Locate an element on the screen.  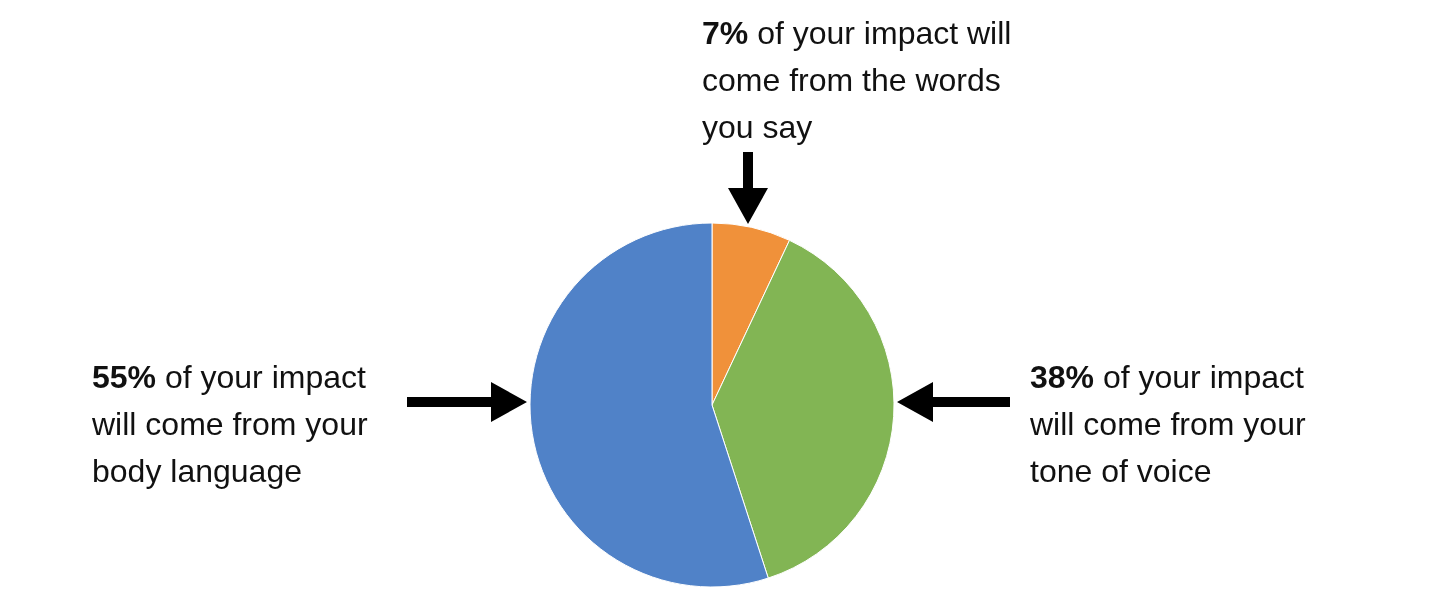
data-label: 7% is located at coordinates (725, 33).